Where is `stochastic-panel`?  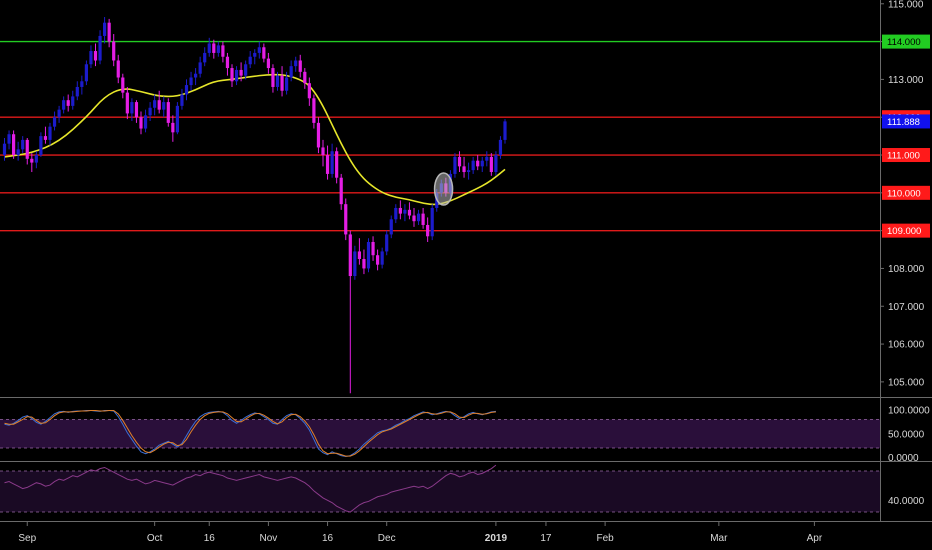
stochastic-panel is located at coordinates (440, 433).